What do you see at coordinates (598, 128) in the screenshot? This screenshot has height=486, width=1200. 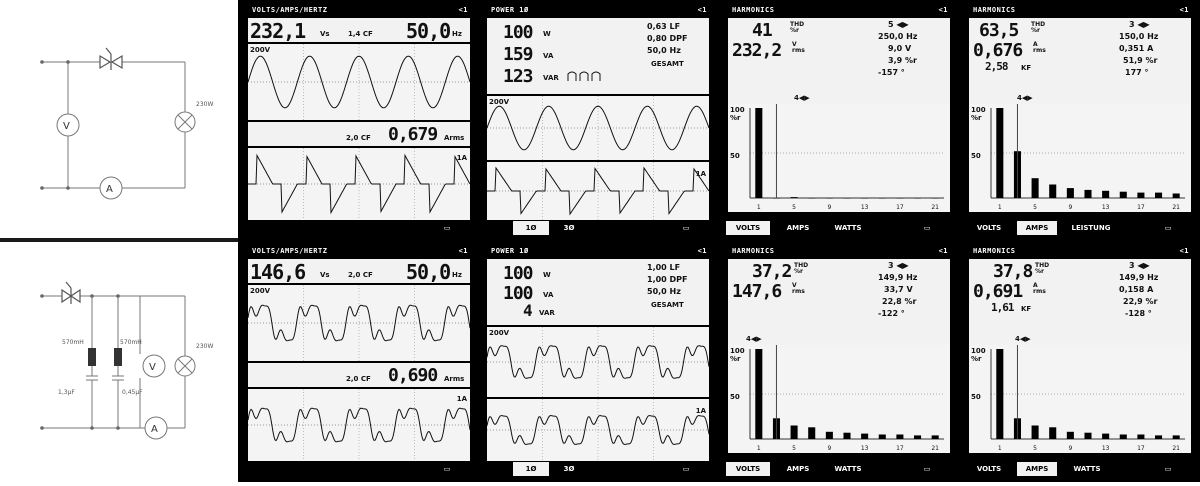 I see `waveform-trace` at bounding box center [598, 128].